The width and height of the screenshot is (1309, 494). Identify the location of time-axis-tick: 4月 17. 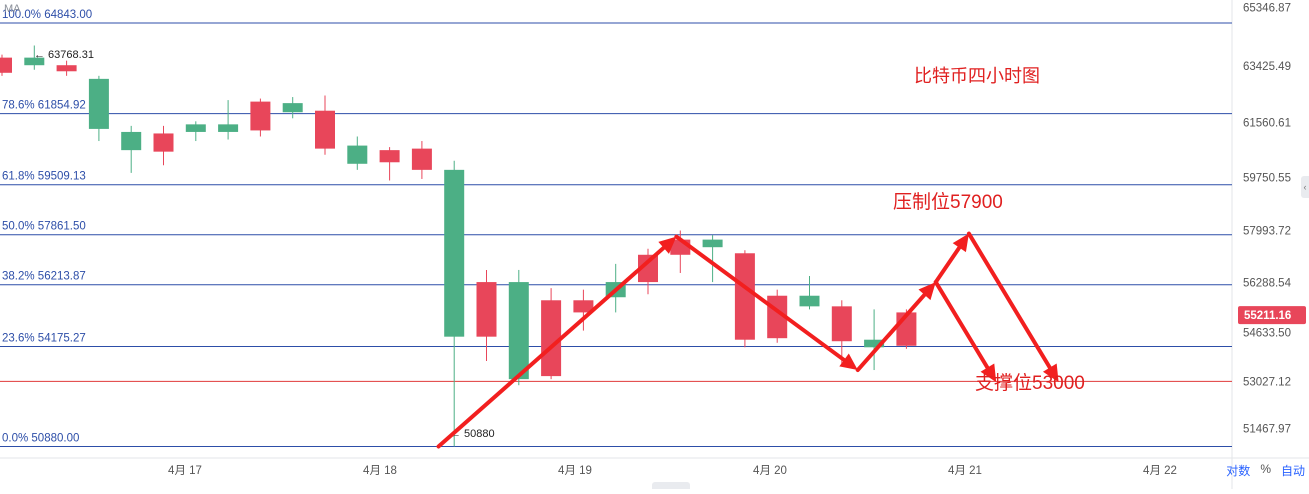
(185, 471).